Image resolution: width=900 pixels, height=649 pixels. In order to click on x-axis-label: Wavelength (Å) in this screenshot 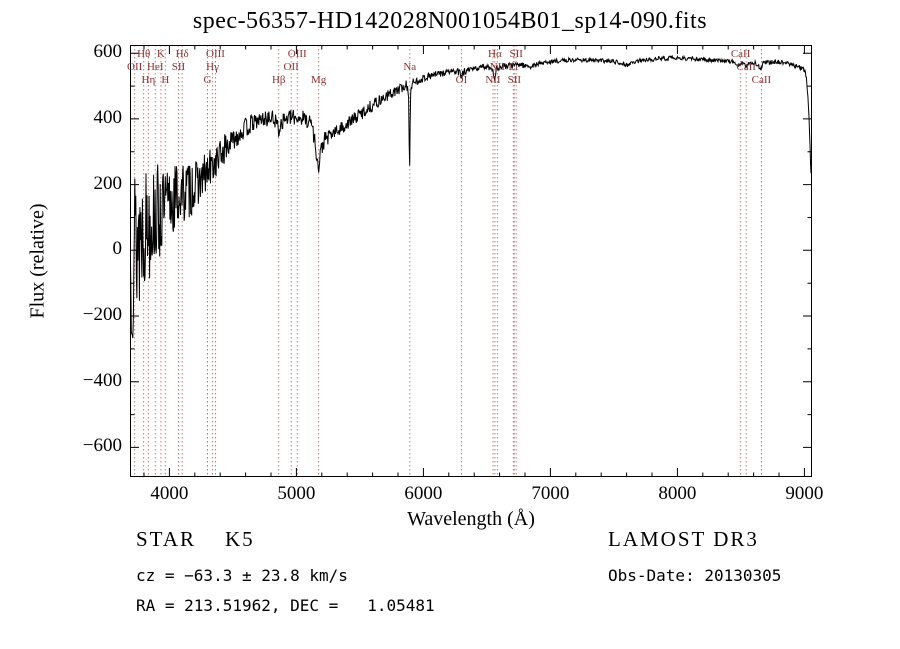, I will do `click(471, 519)`.